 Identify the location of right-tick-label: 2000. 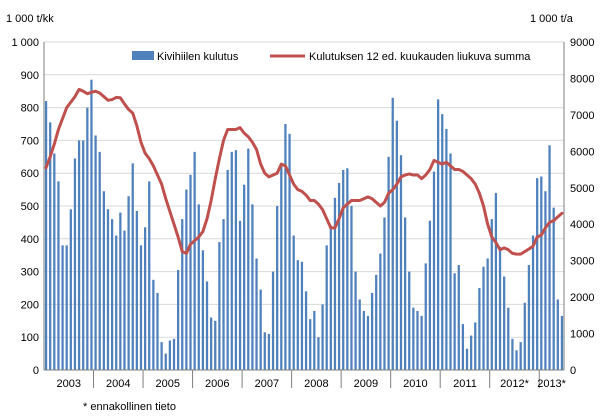
(582, 298).